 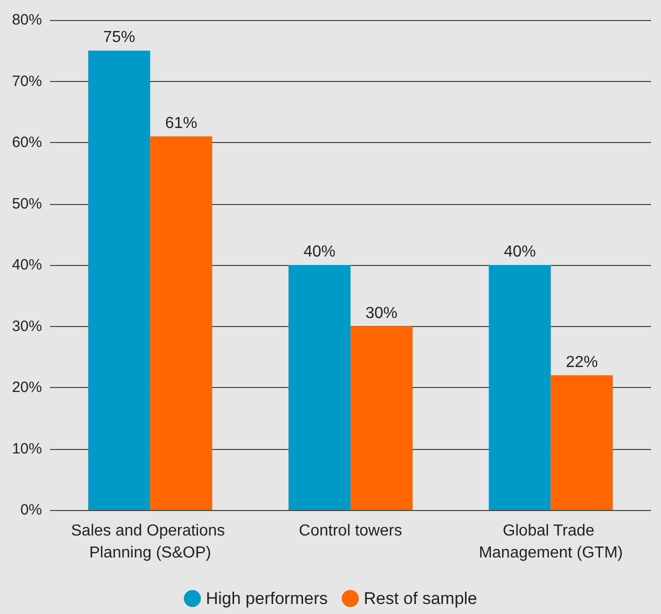 What do you see at coordinates (381, 313) in the screenshot?
I see `data-label: 30%` at bounding box center [381, 313].